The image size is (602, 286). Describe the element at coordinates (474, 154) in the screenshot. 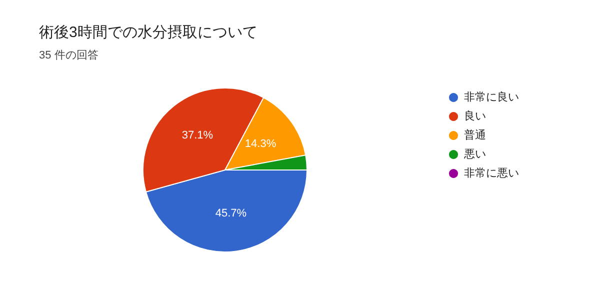

I see `legend-label: 悪い` at that location.